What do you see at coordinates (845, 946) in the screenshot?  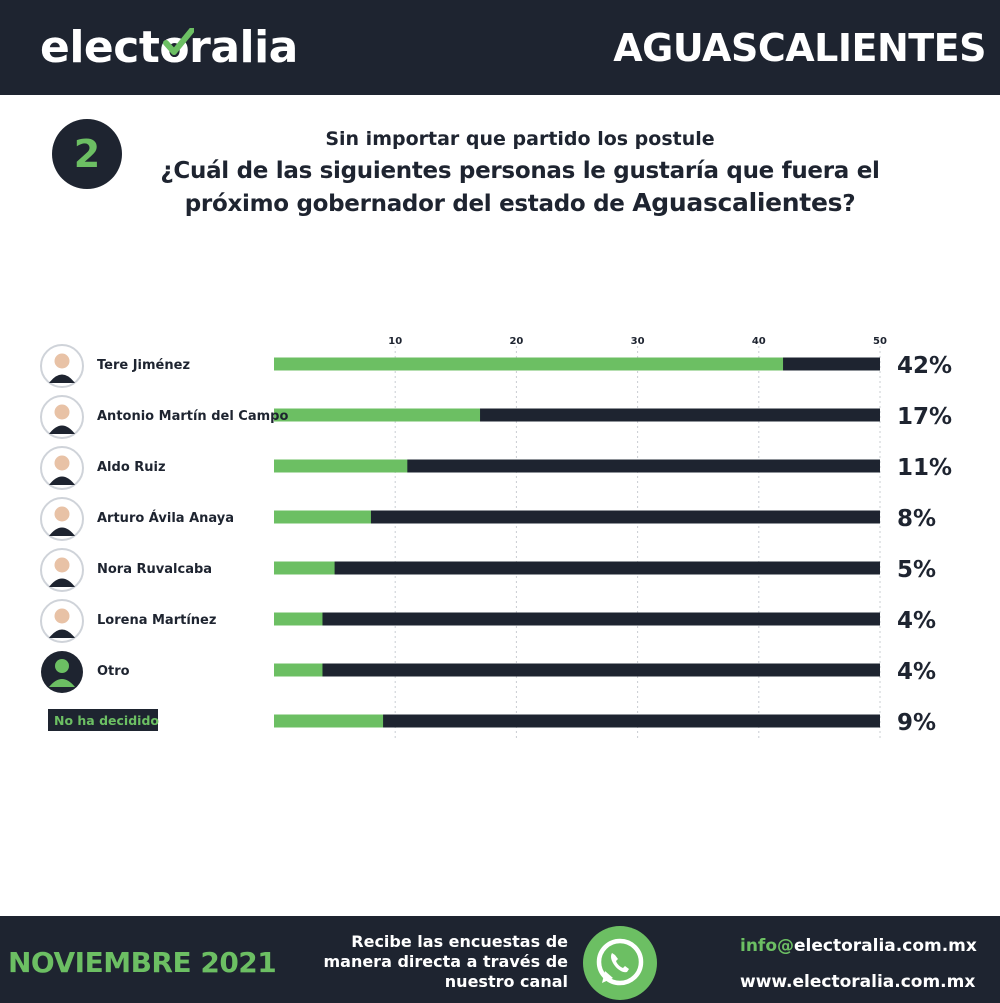 I see `email-domain: electoralia` at bounding box center [845, 946].